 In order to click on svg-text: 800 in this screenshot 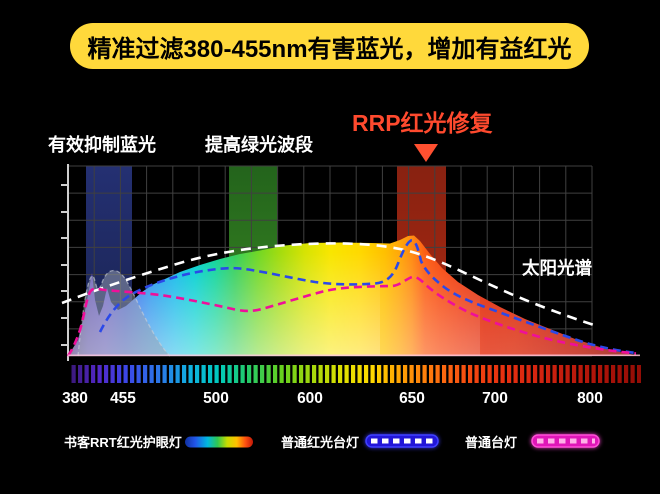, I will do `click(590, 398)`.